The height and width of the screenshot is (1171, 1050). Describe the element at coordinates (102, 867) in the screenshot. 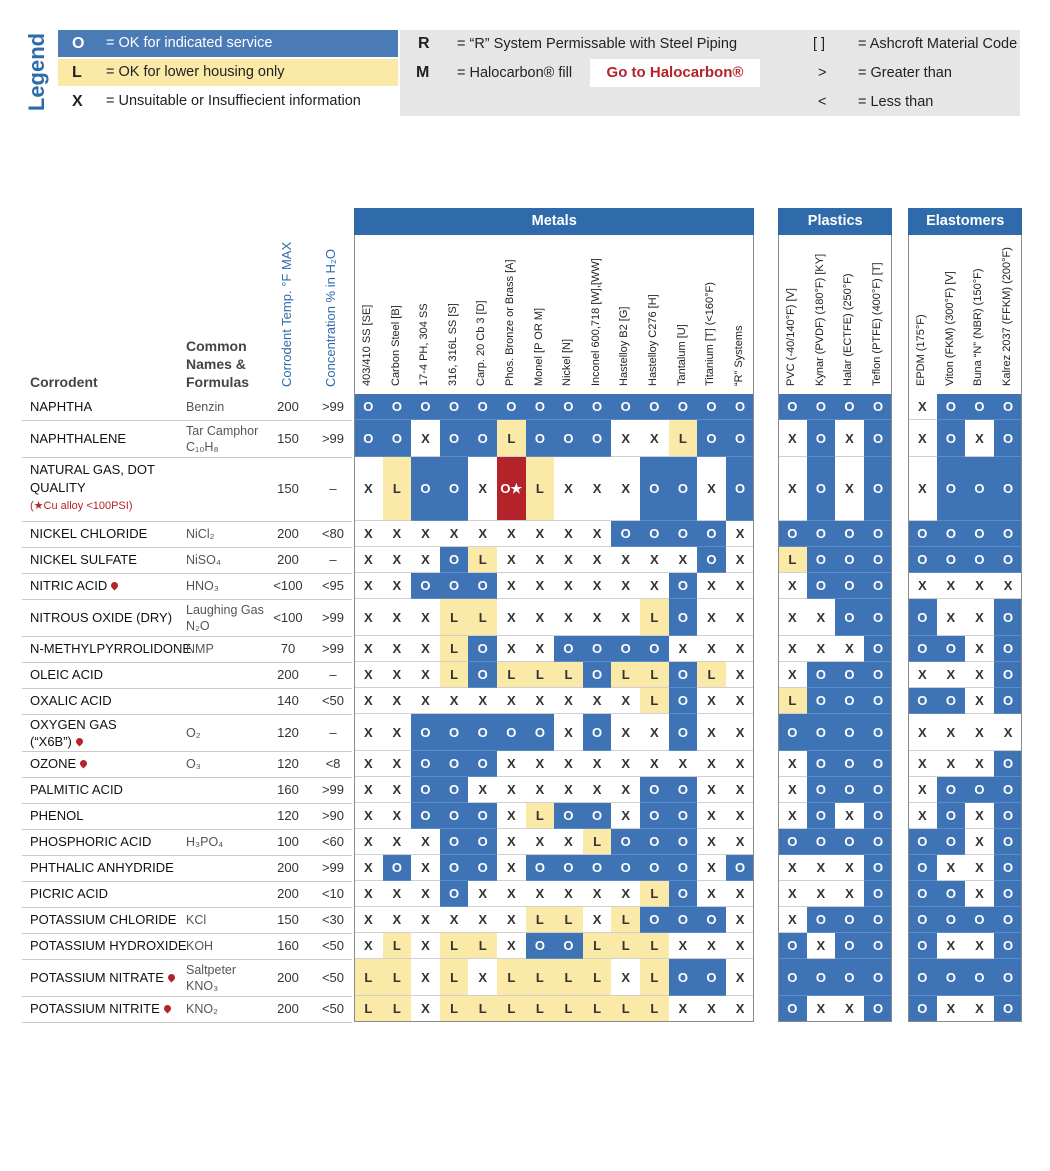

I see `corrodent-name: PHTHALIC ANHYDRIDE` at that location.